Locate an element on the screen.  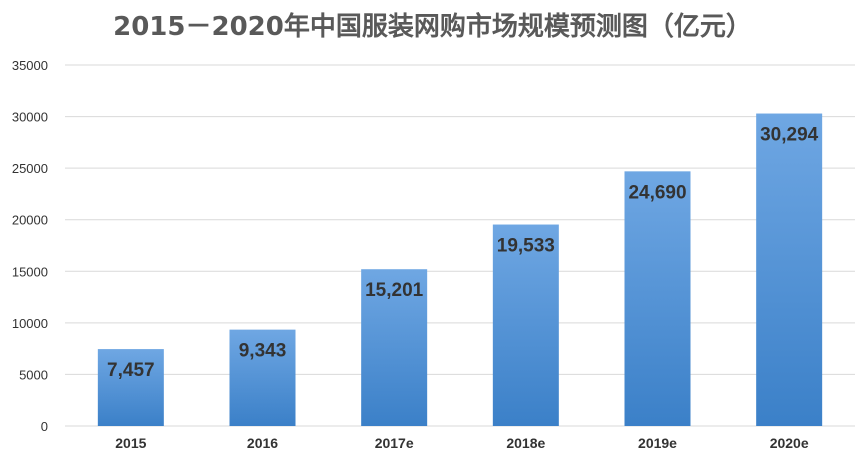
bar-2016 is located at coordinates (262, 377).